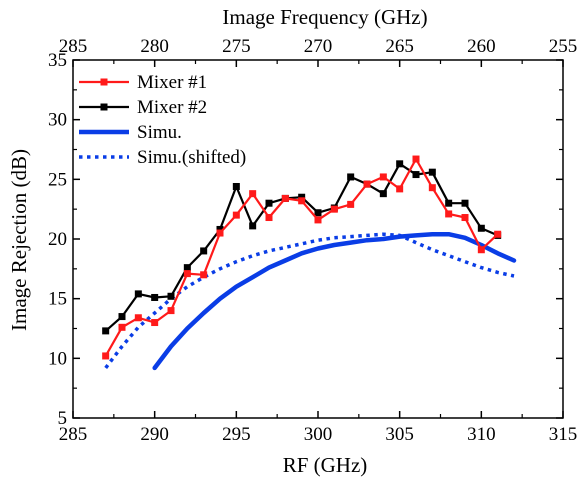  Describe the element at coordinates (162, 120) in the screenshot. I see `legend: Mixer #1 Mixer #2 Simu. Simu.(shifted)` at that location.